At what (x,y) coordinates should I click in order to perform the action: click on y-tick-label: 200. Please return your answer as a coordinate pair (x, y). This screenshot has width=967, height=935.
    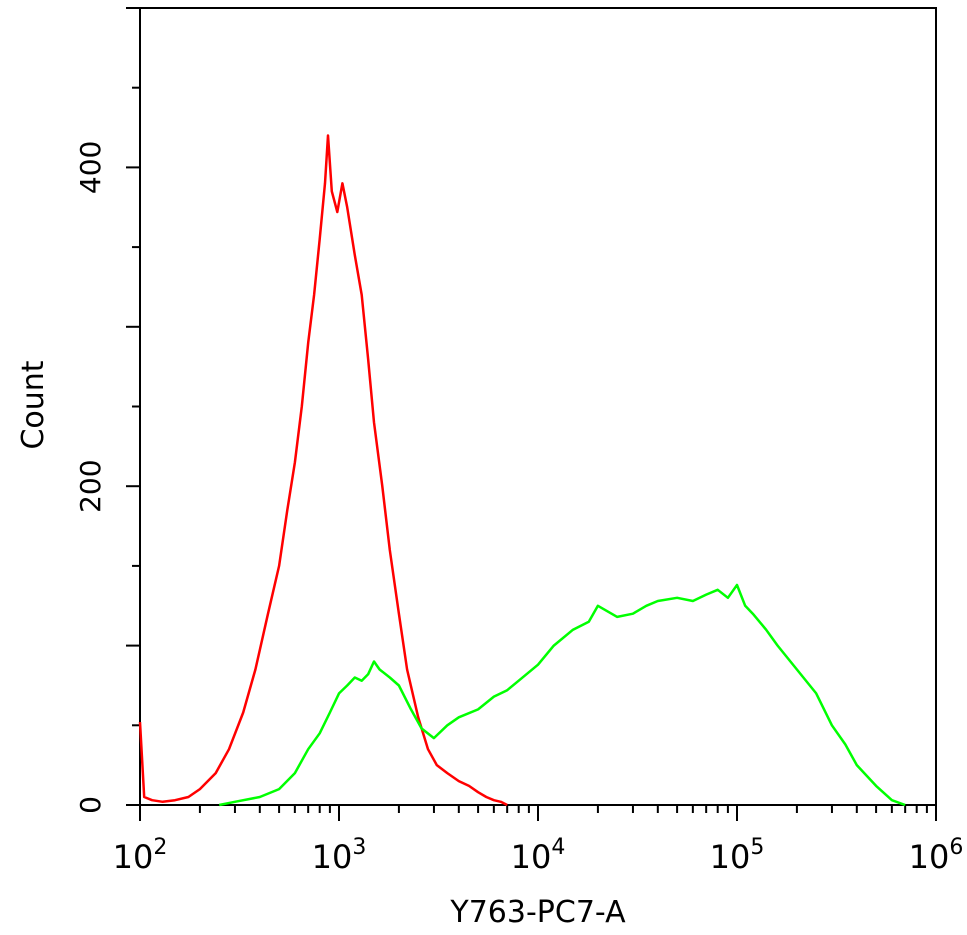
    Looking at the image, I should click on (90, 485).